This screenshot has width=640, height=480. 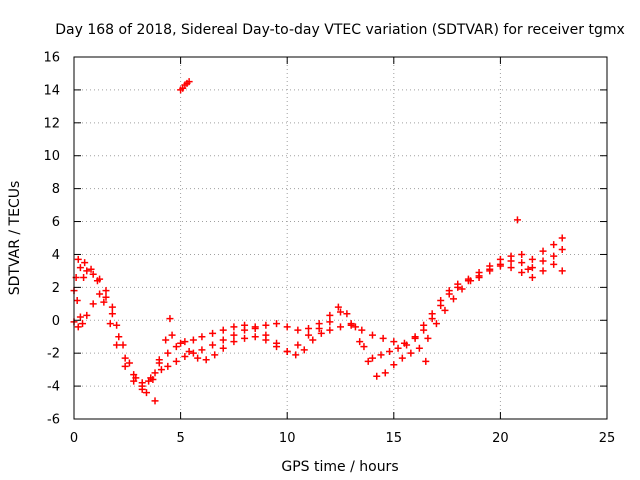 I want to click on x-tick-label: 15, so click(x=394, y=438).